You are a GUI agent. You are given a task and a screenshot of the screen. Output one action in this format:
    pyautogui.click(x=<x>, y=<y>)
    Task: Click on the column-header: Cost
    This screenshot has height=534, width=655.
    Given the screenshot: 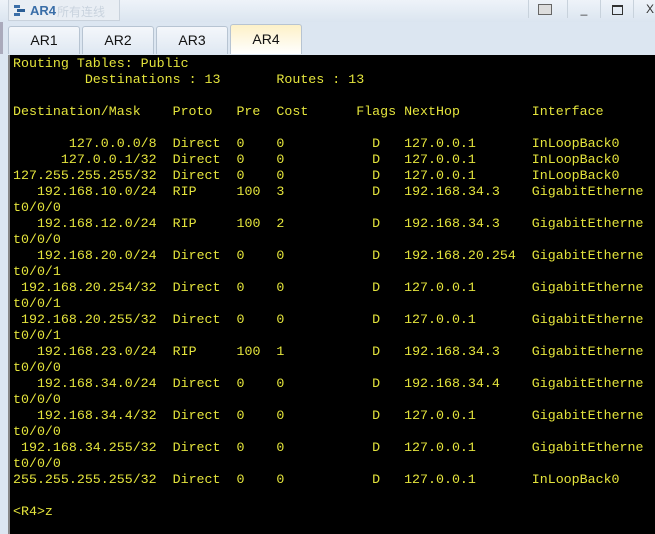 What is the action you would take?
    pyautogui.click(x=292, y=111)
    